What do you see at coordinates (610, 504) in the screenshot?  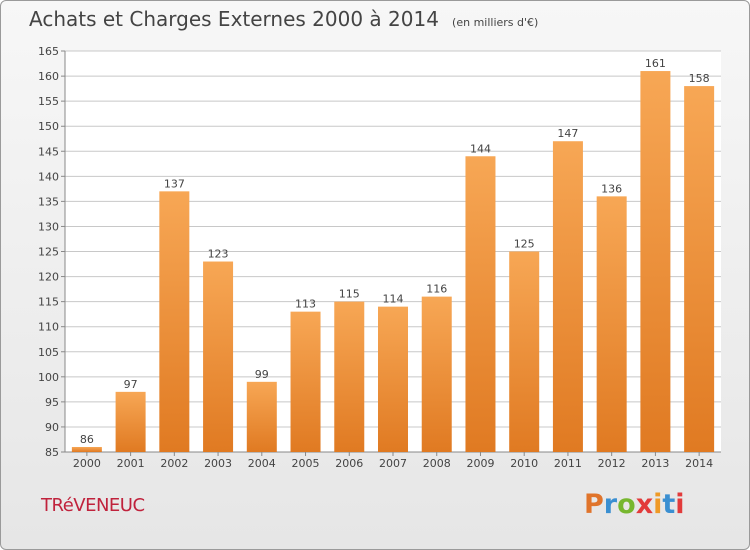 I see `logo-letter: r` at bounding box center [610, 504].